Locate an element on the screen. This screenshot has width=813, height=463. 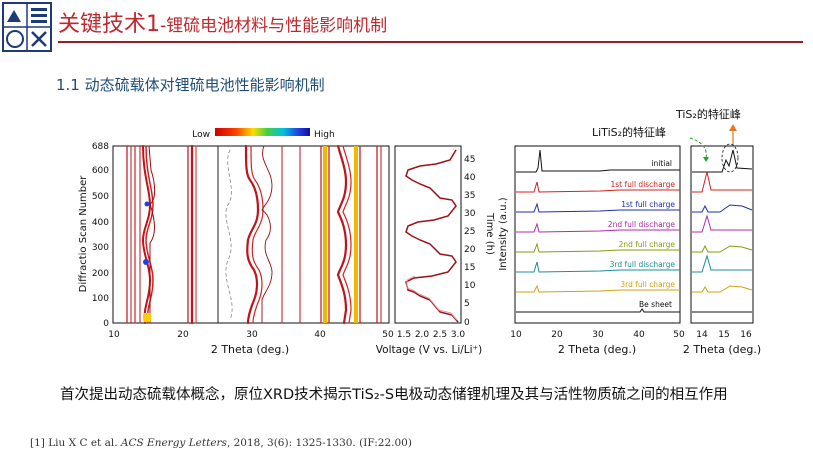
panel-a-xticks: 10 20 30 40 50 is located at coordinates (251, 335).